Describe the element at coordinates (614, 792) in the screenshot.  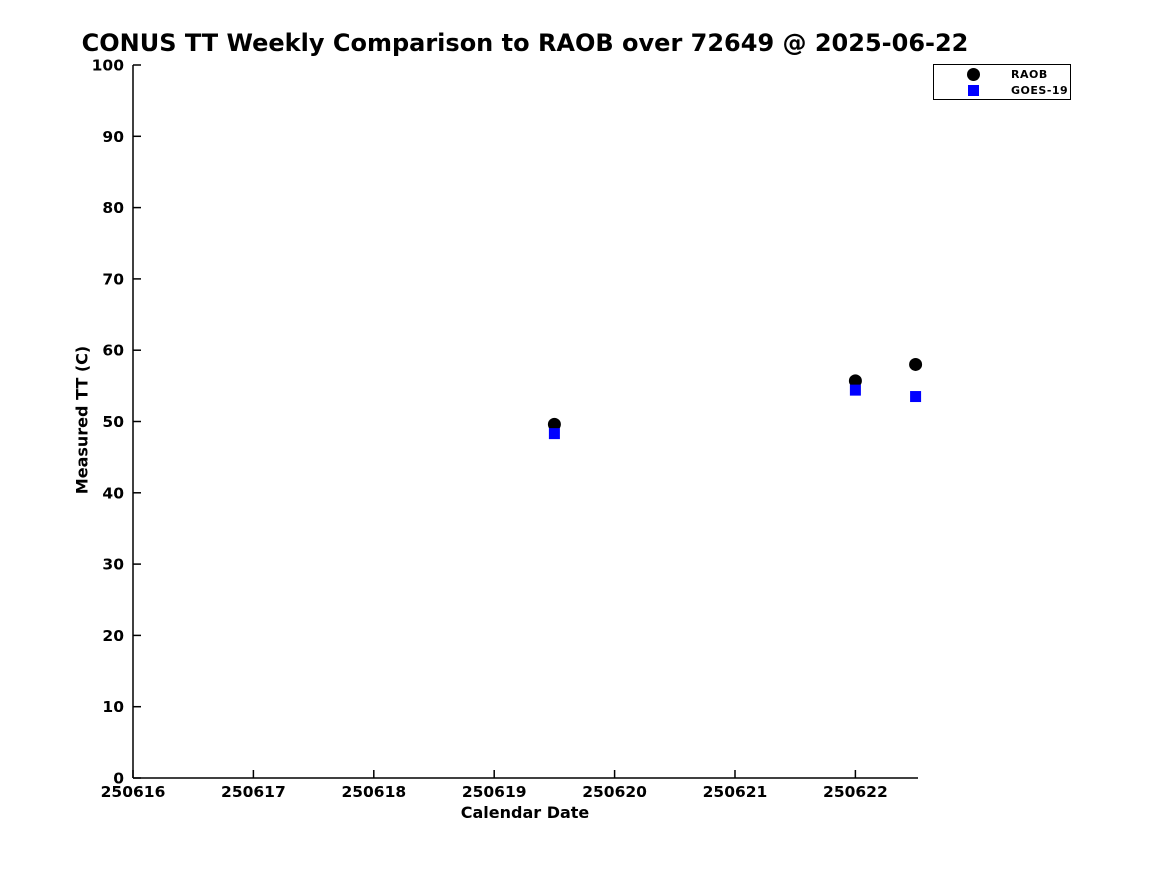
I see `x-tick-label: 250620` at that location.